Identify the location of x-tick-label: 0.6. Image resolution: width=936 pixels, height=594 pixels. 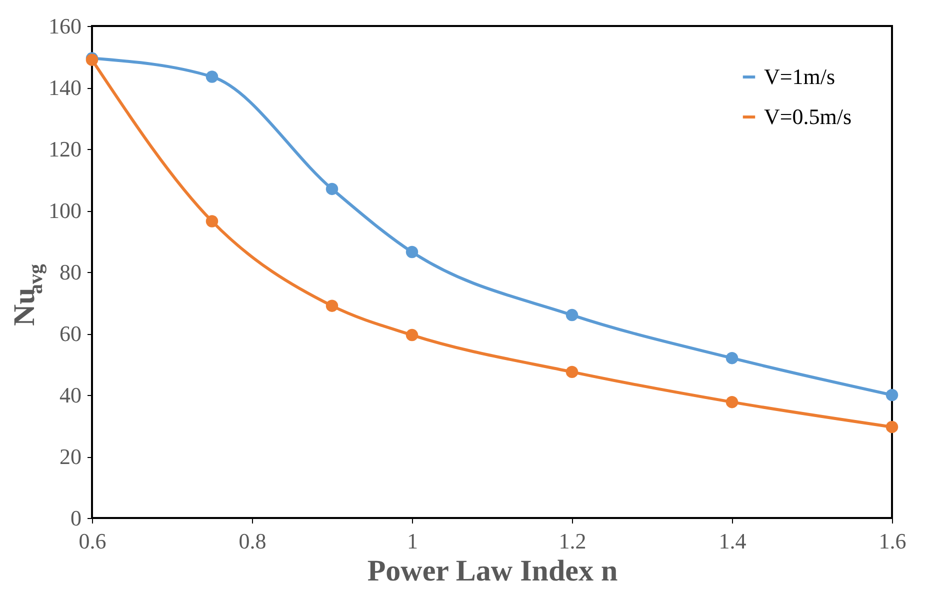
(92, 541).